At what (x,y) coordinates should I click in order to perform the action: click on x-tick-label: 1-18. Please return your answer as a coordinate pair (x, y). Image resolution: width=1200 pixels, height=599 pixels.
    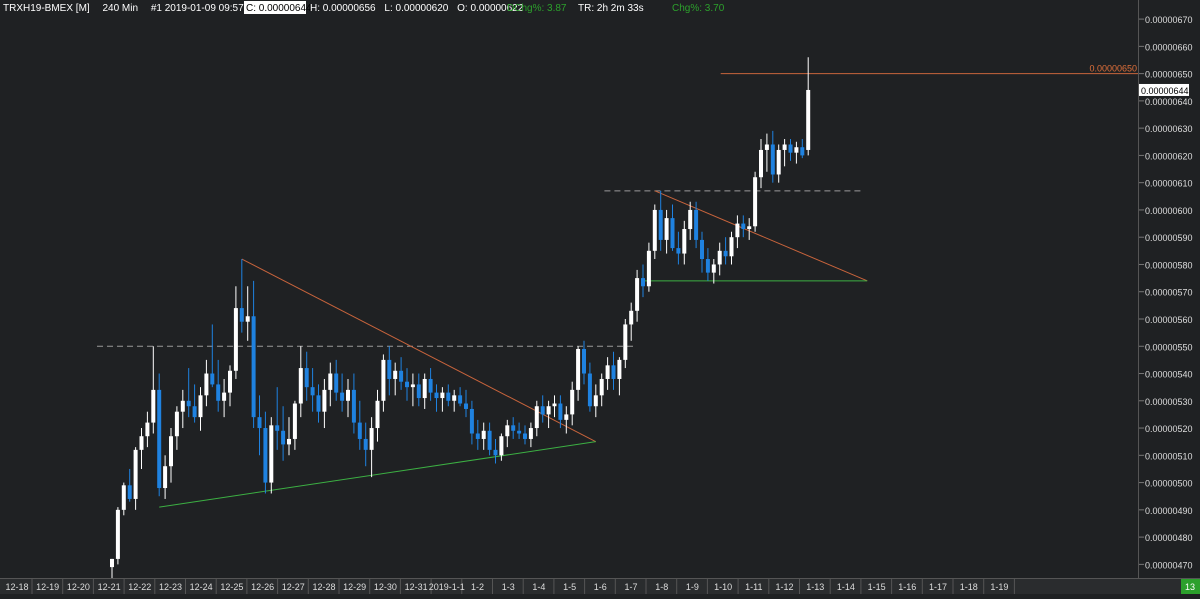
    Looking at the image, I should click on (969, 587).